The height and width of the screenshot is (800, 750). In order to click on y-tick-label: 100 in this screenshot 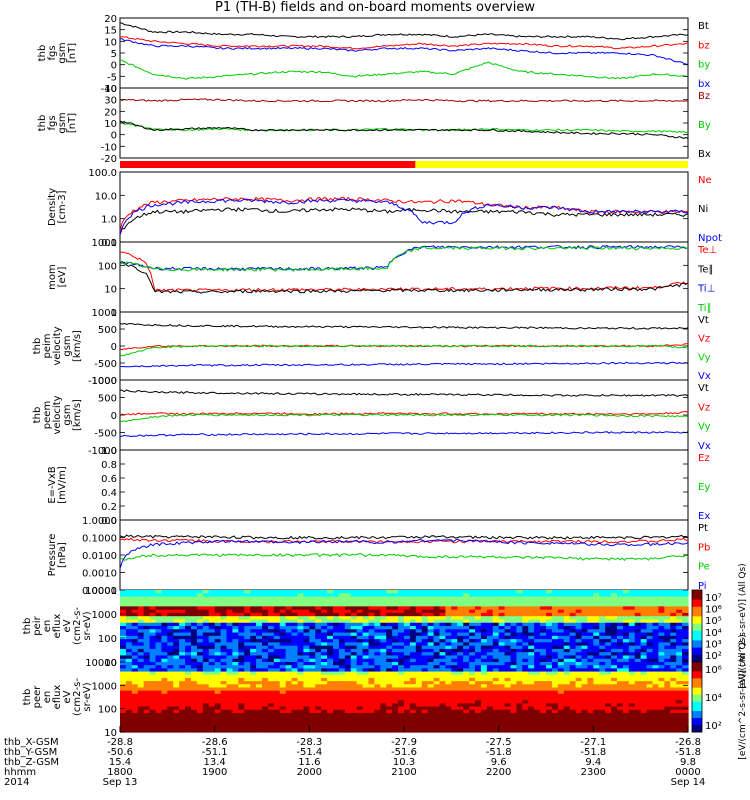, I will do `click(107, 639)`.